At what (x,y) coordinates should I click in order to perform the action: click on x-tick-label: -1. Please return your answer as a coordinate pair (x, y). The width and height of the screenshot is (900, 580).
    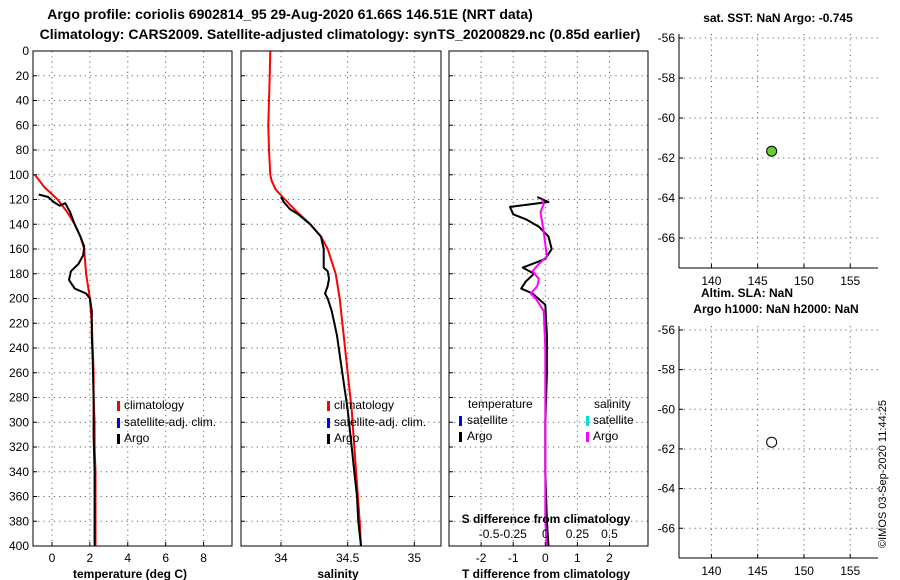
    Looking at the image, I should click on (513, 558).